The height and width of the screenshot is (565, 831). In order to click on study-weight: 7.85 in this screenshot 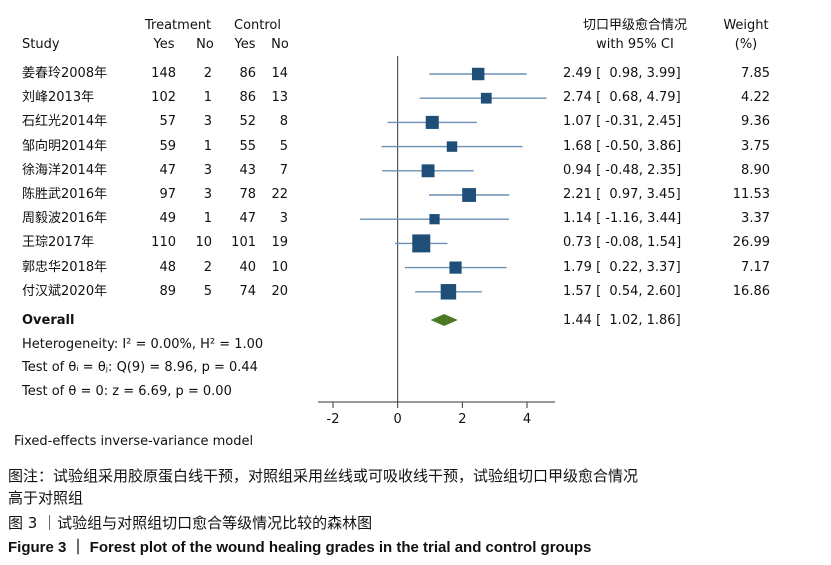, I will do `click(755, 73)`.